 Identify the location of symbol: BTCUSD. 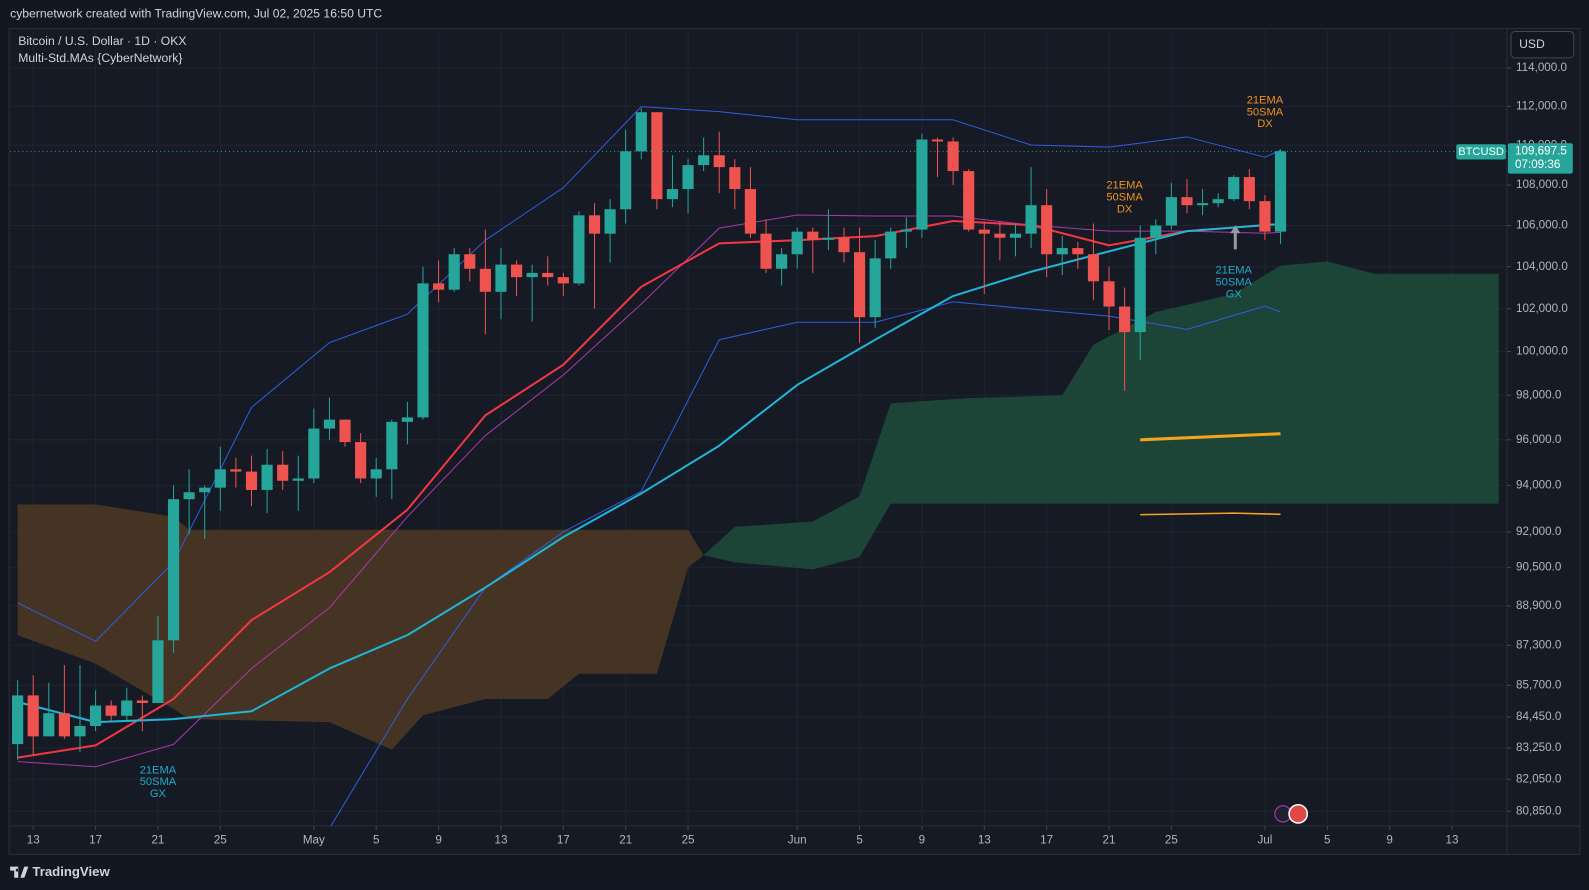
(1481, 152).